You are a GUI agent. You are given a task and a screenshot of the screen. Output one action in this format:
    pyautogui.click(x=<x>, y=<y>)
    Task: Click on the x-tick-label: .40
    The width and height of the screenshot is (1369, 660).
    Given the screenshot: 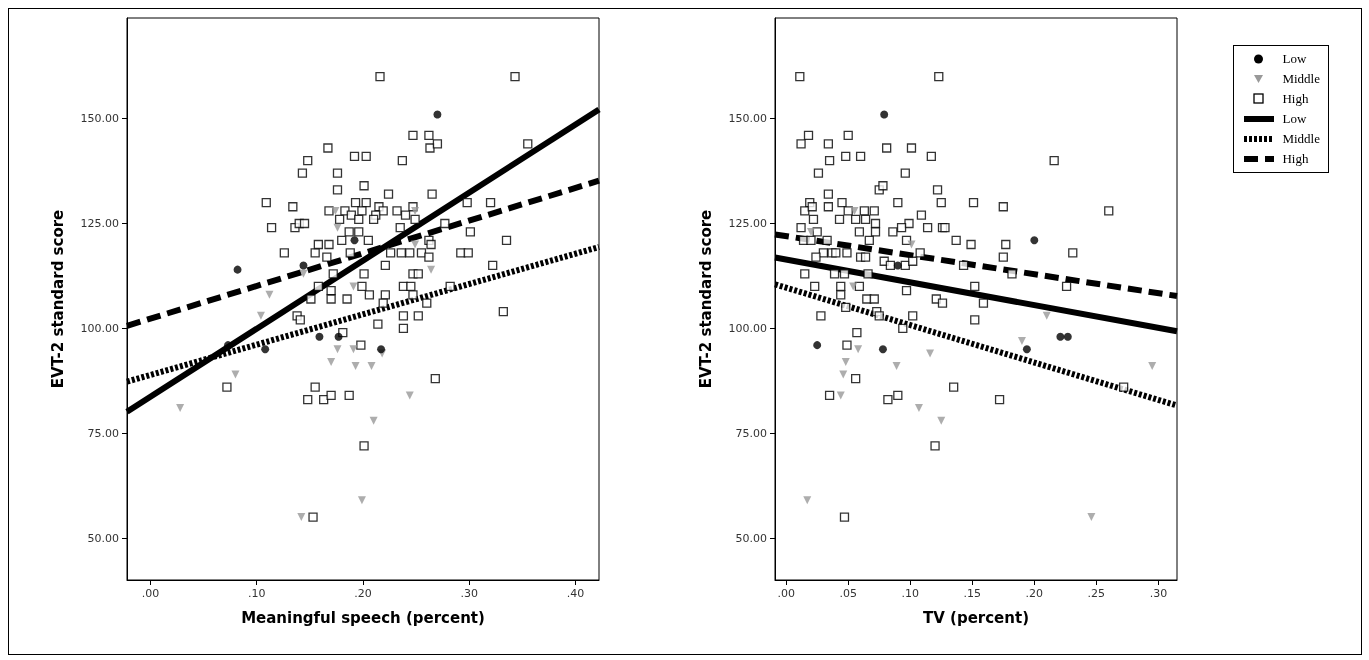 What is the action you would take?
    pyautogui.click(x=575, y=593)
    